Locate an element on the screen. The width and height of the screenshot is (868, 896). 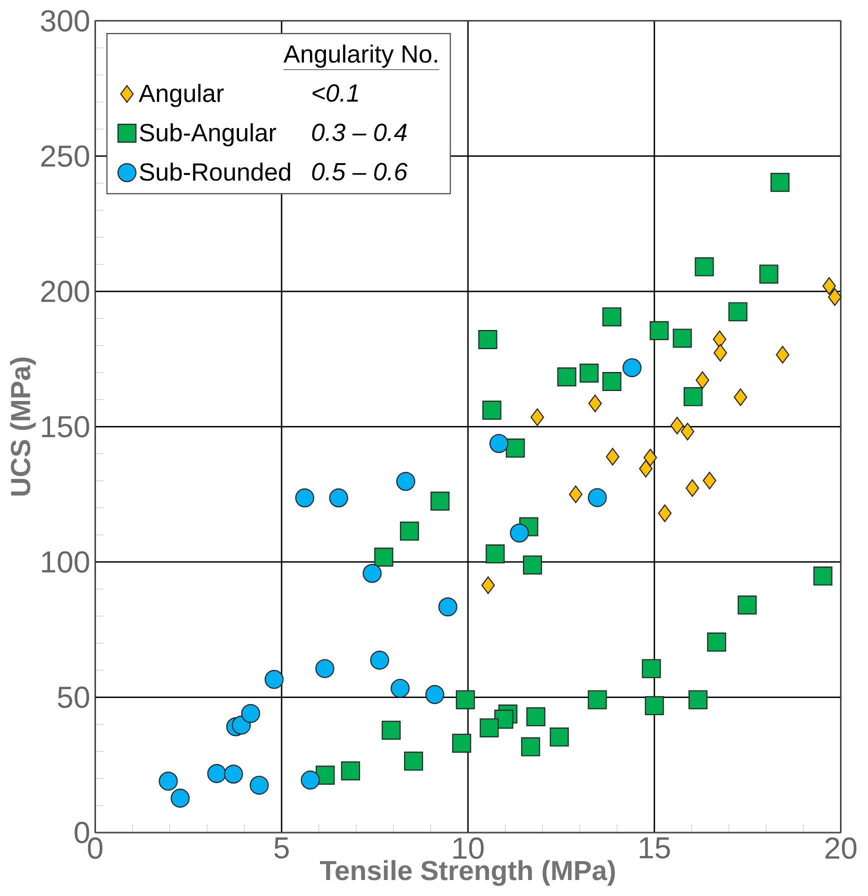
y-tick-label: 150 is located at coordinates (66, 427).